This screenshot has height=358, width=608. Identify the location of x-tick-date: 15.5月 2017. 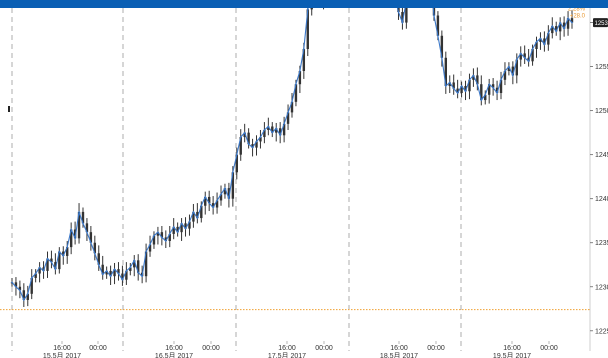
(62, 355).